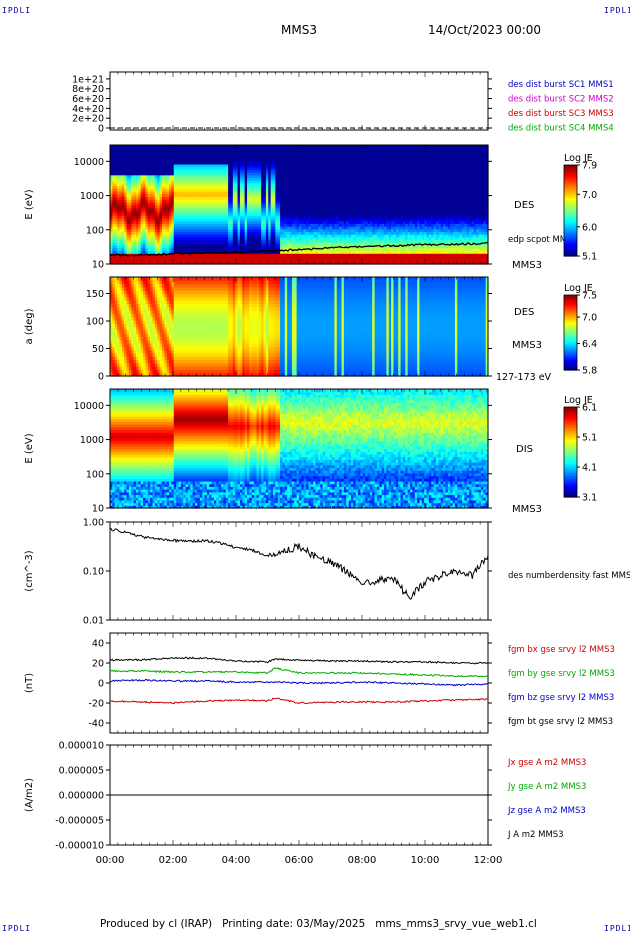 The height and width of the screenshot is (934, 630). I want to click on ytick-label: 2e+20, so click(88, 119).